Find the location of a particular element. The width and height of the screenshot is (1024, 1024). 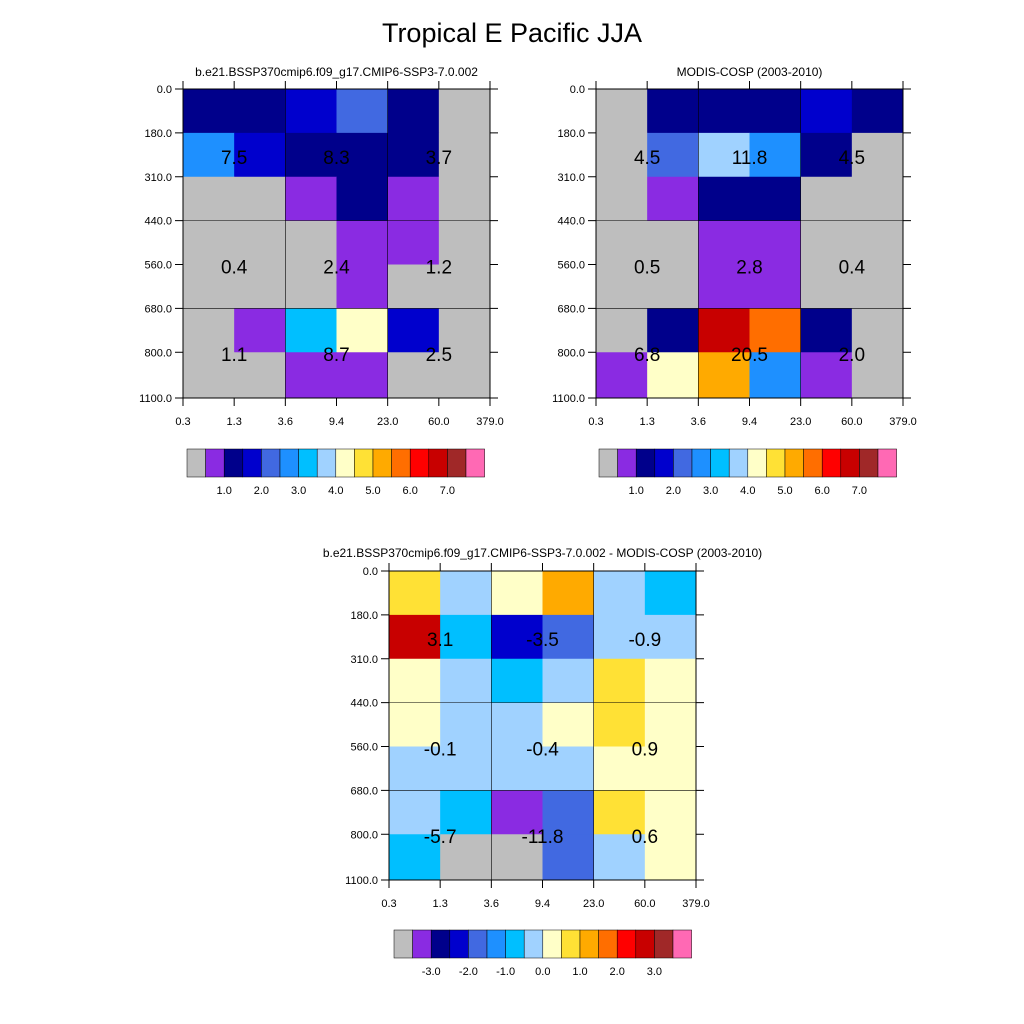

cell-value-label: 0.4 is located at coordinates (234, 268).